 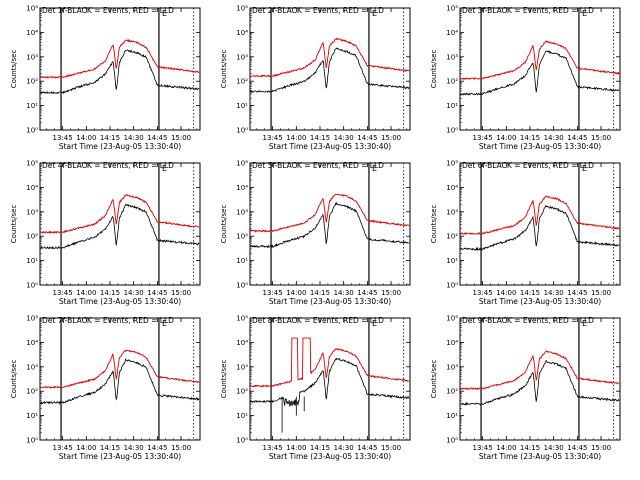 What do you see at coordinates (108, 320) in the screenshot?
I see `panel-title: Det 7f-BLACK = Events, RED = LLD` at bounding box center [108, 320].